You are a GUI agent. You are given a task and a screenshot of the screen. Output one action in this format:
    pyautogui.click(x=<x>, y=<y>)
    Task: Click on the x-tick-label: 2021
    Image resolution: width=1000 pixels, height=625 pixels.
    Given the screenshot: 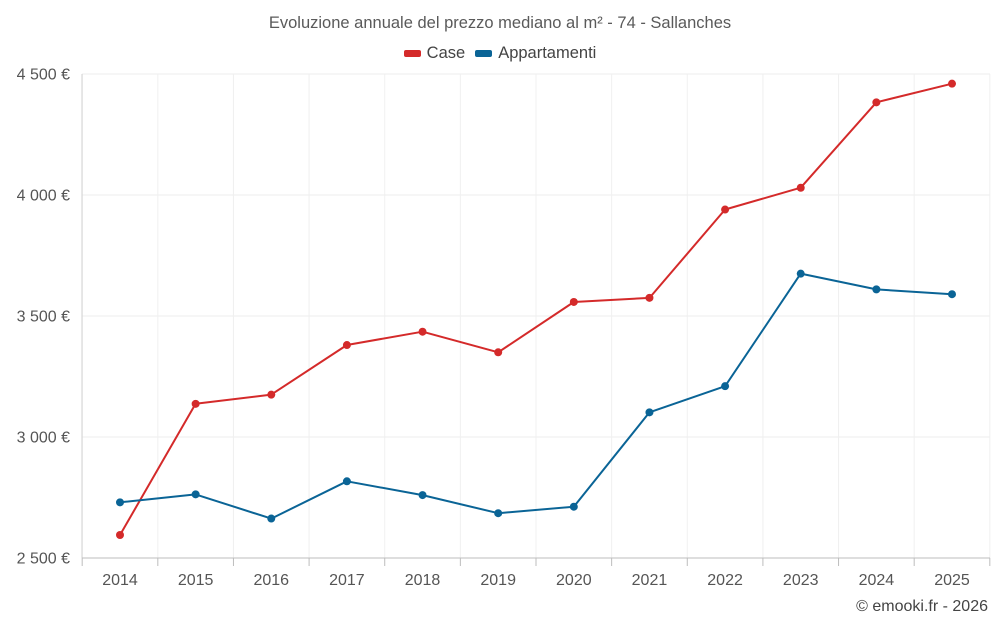 What is the action you would take?
    pyautogui.click(x=650, y=580)
    